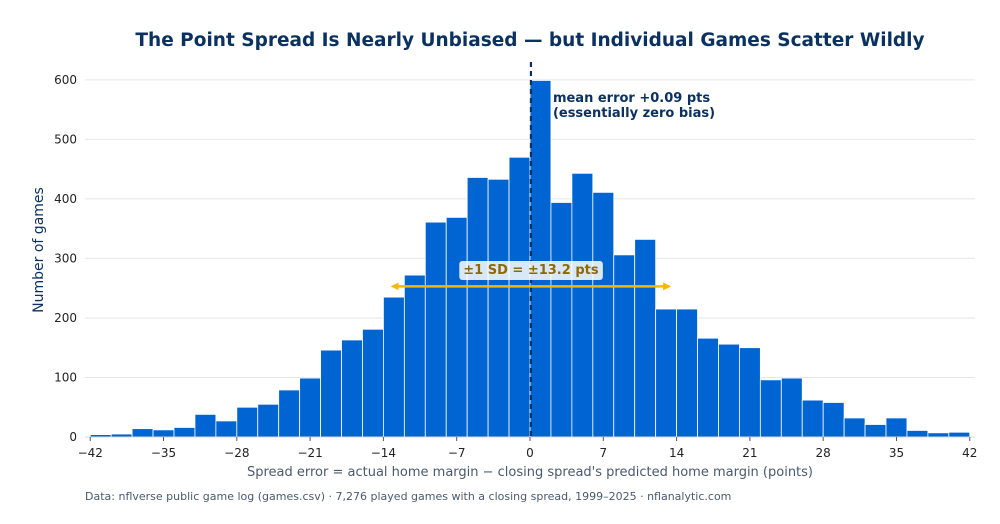 The height and width of the screenshot is (524, 1000). Describe the element at coordinates (457, 453) in the screenshot. I see `x-tick-label: −7` at that location.